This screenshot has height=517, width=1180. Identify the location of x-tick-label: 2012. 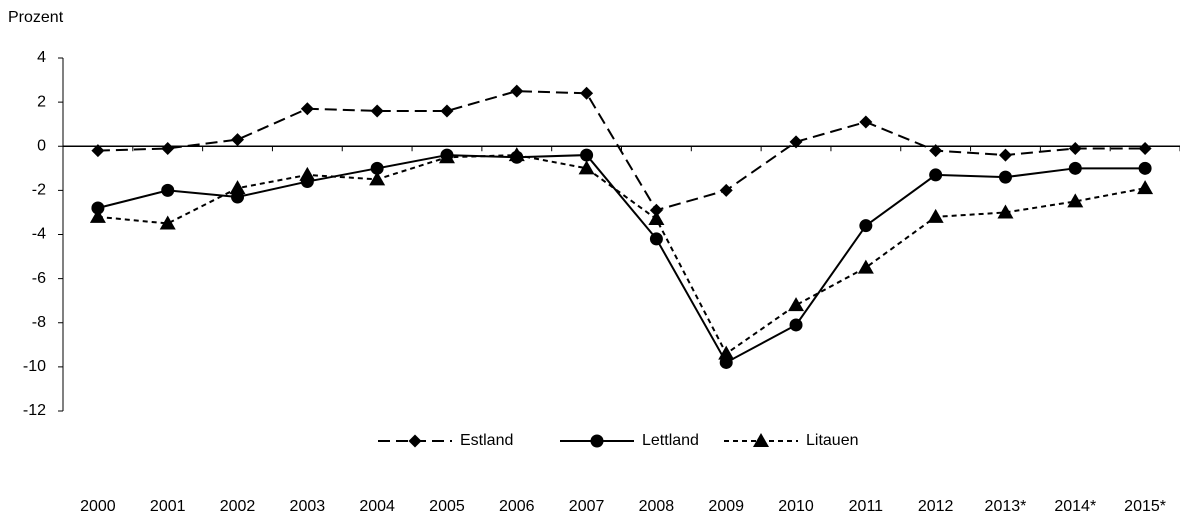
(936, 506).